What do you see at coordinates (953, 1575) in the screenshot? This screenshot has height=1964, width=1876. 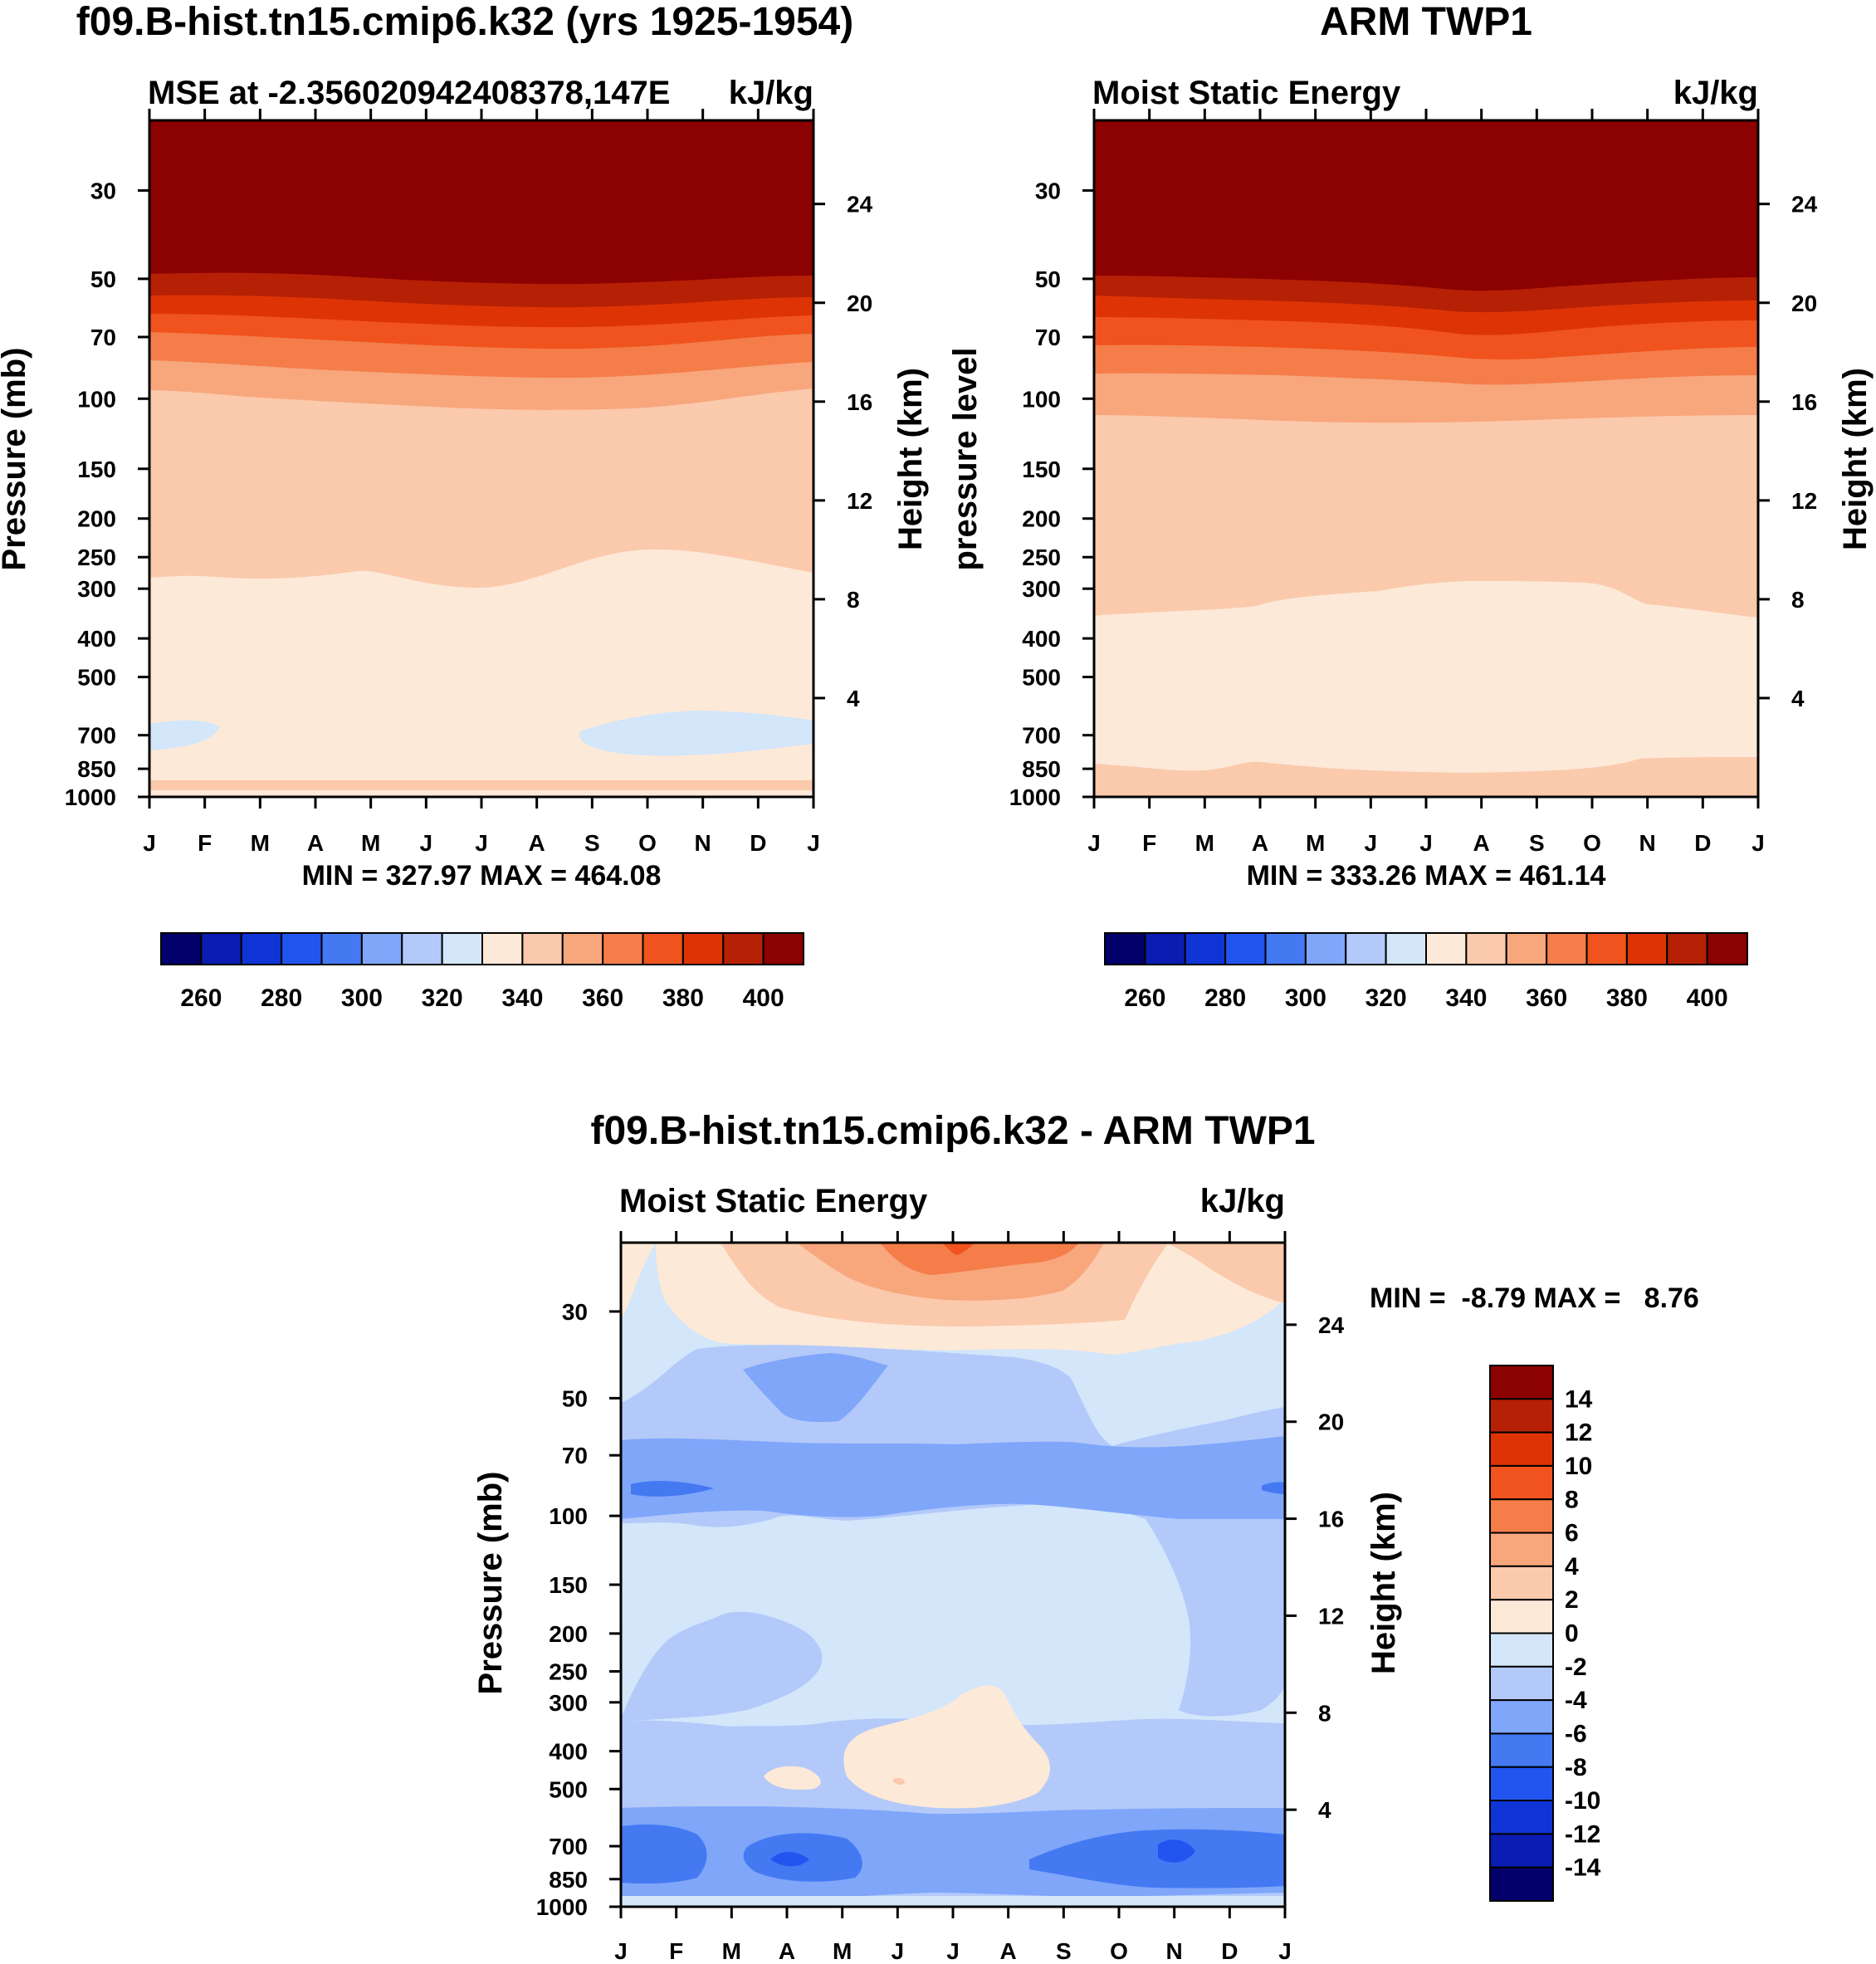 I see `panel-diff-contours` at bounding box center [953, 1575].